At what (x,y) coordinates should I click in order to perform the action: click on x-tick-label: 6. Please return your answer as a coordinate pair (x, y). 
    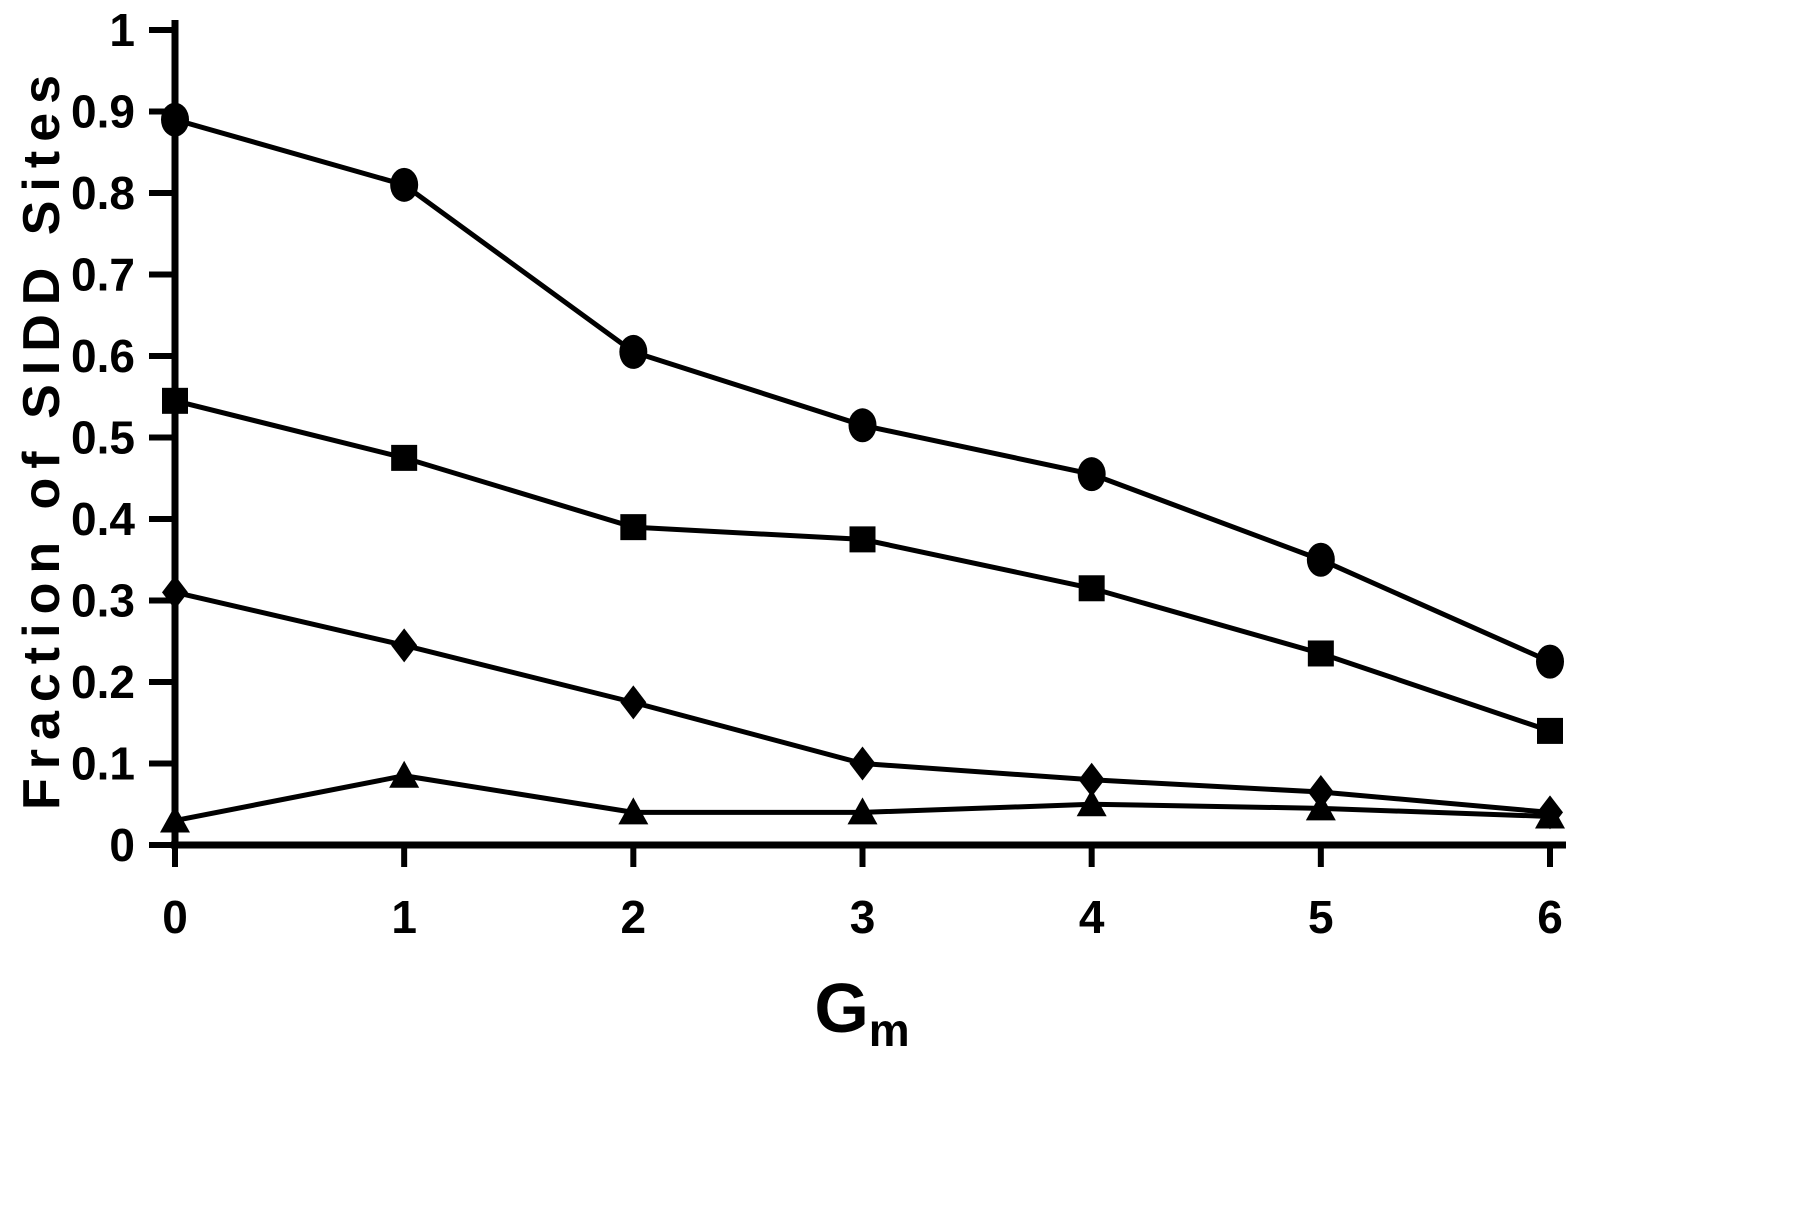
    Looking at the image, I should click on (1550, 917).